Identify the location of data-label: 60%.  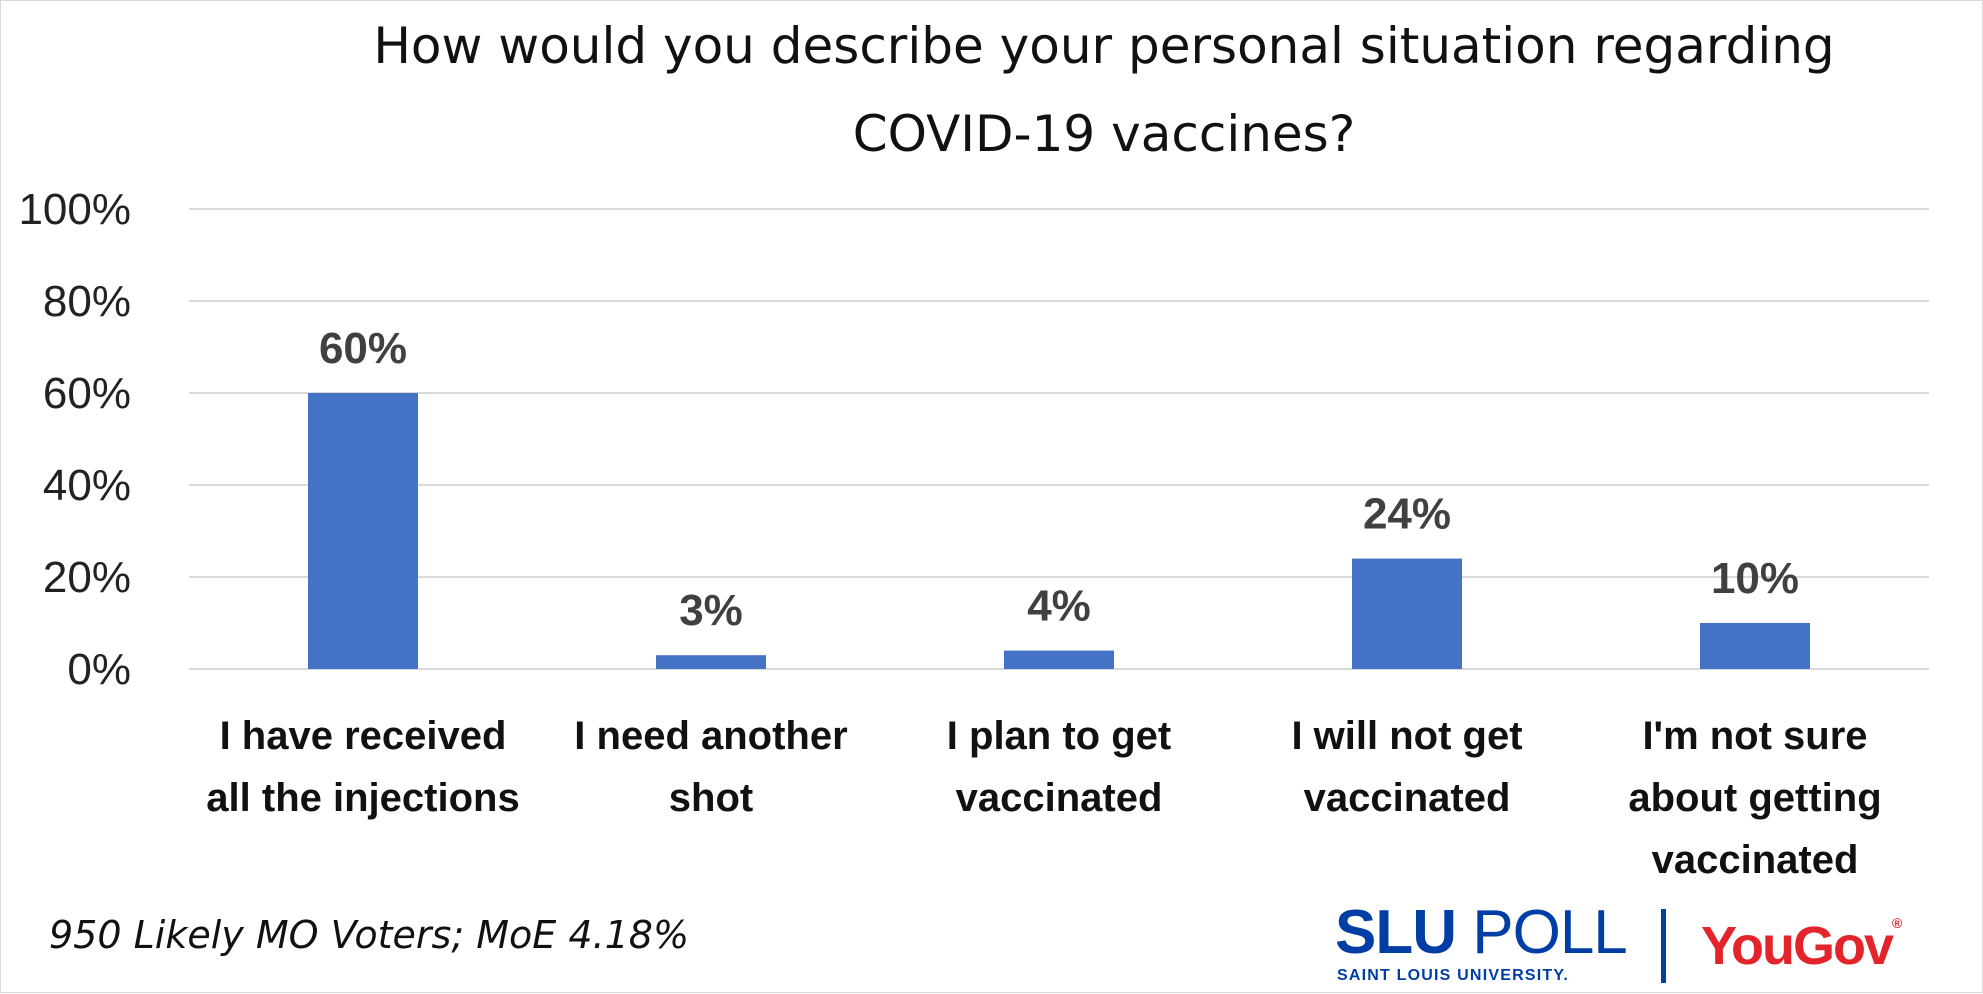
(363, 348).